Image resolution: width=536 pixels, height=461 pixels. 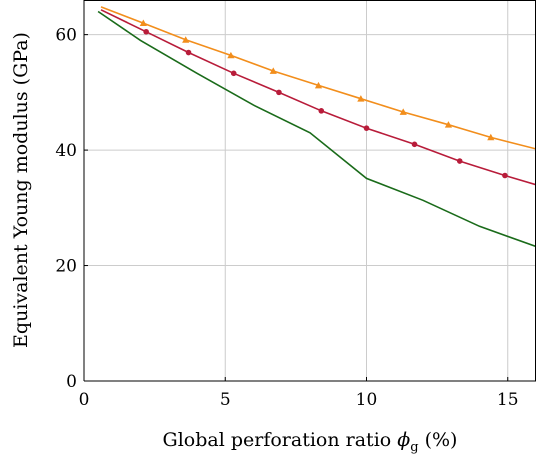 What do you see at coordinates (280, 440) in the screenshot?
I see `x-axis-label-text: Global perforation ratio` at bounding box center [280, 440].